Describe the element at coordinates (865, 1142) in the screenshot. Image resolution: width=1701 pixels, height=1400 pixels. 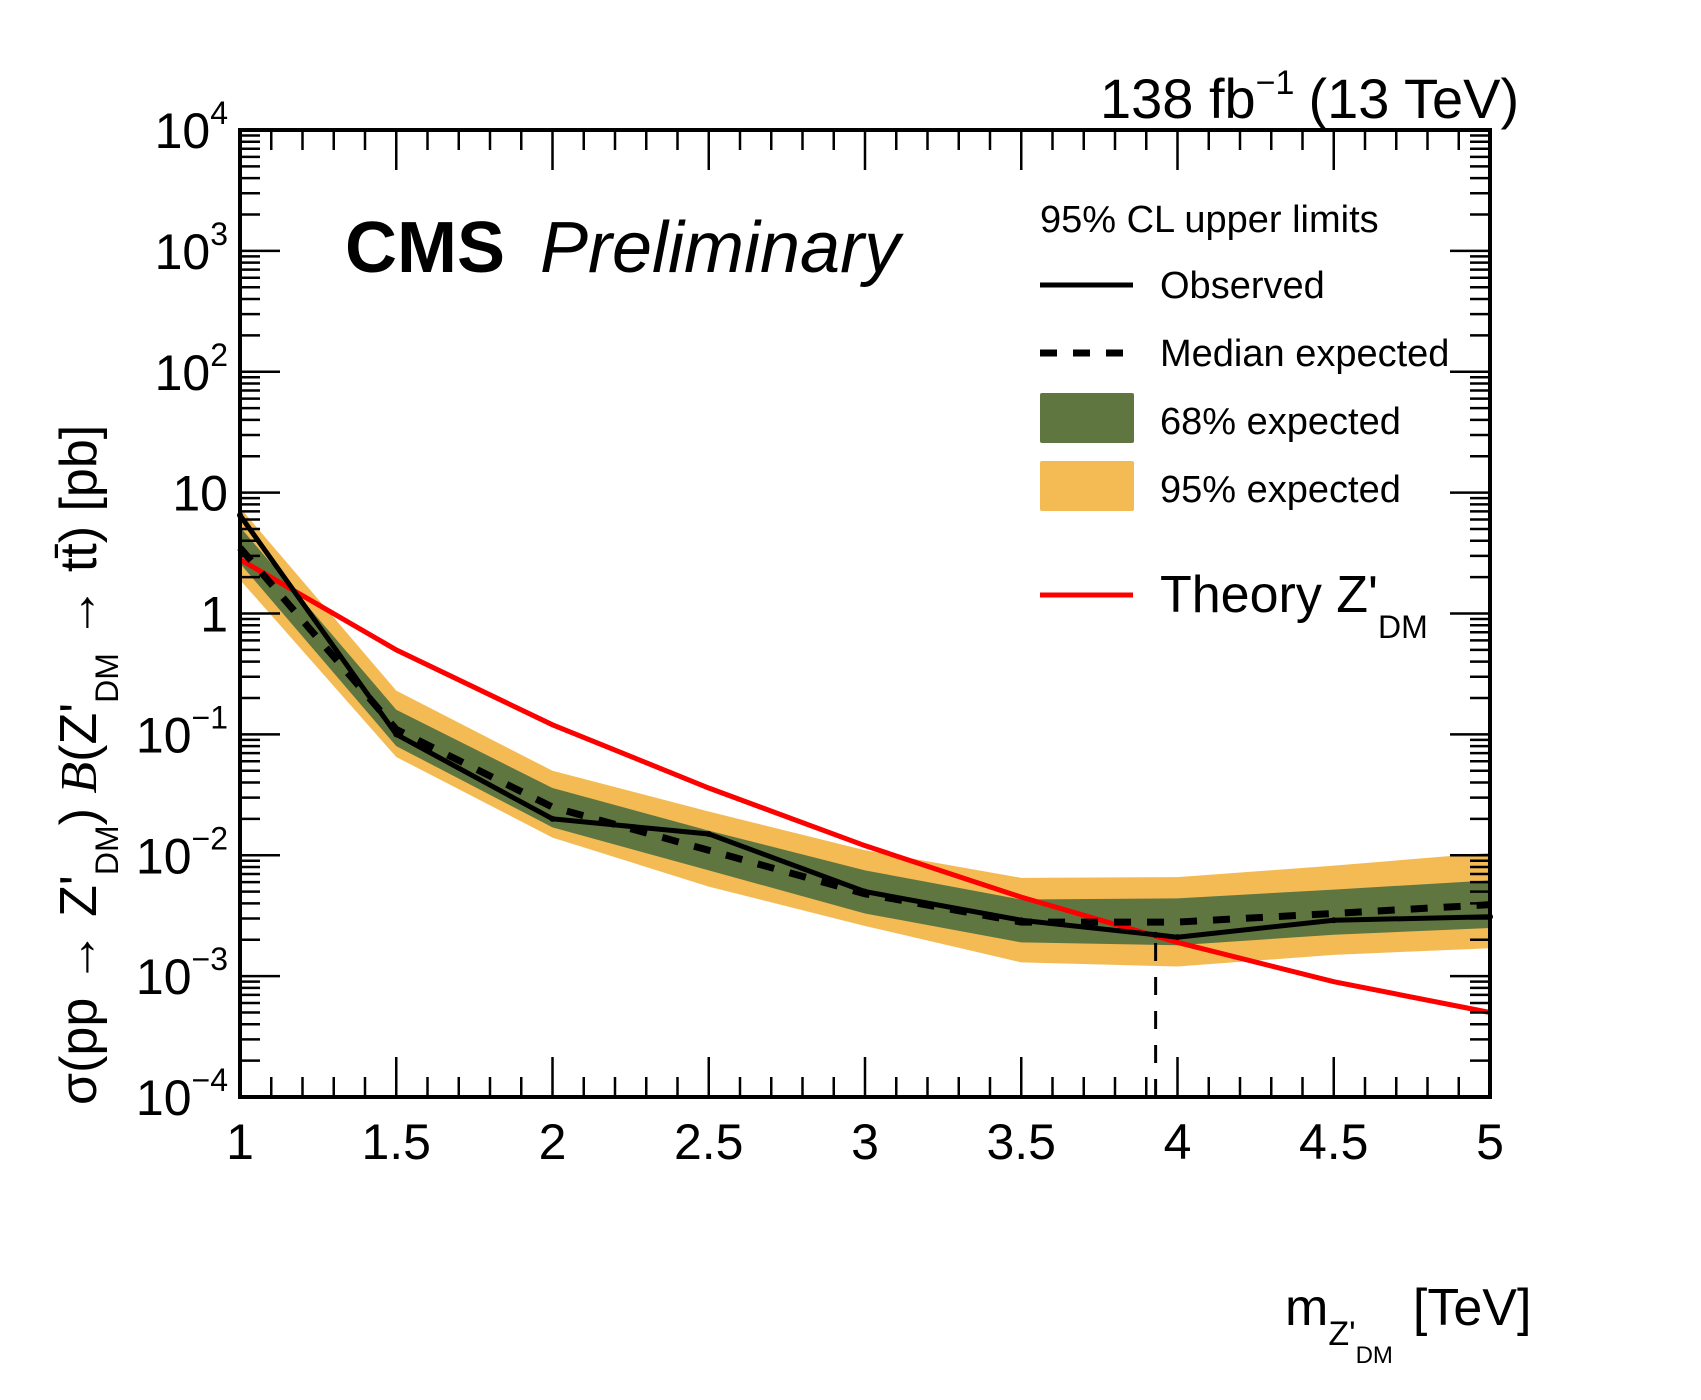
I see `x-tick-label: 3` at that location.